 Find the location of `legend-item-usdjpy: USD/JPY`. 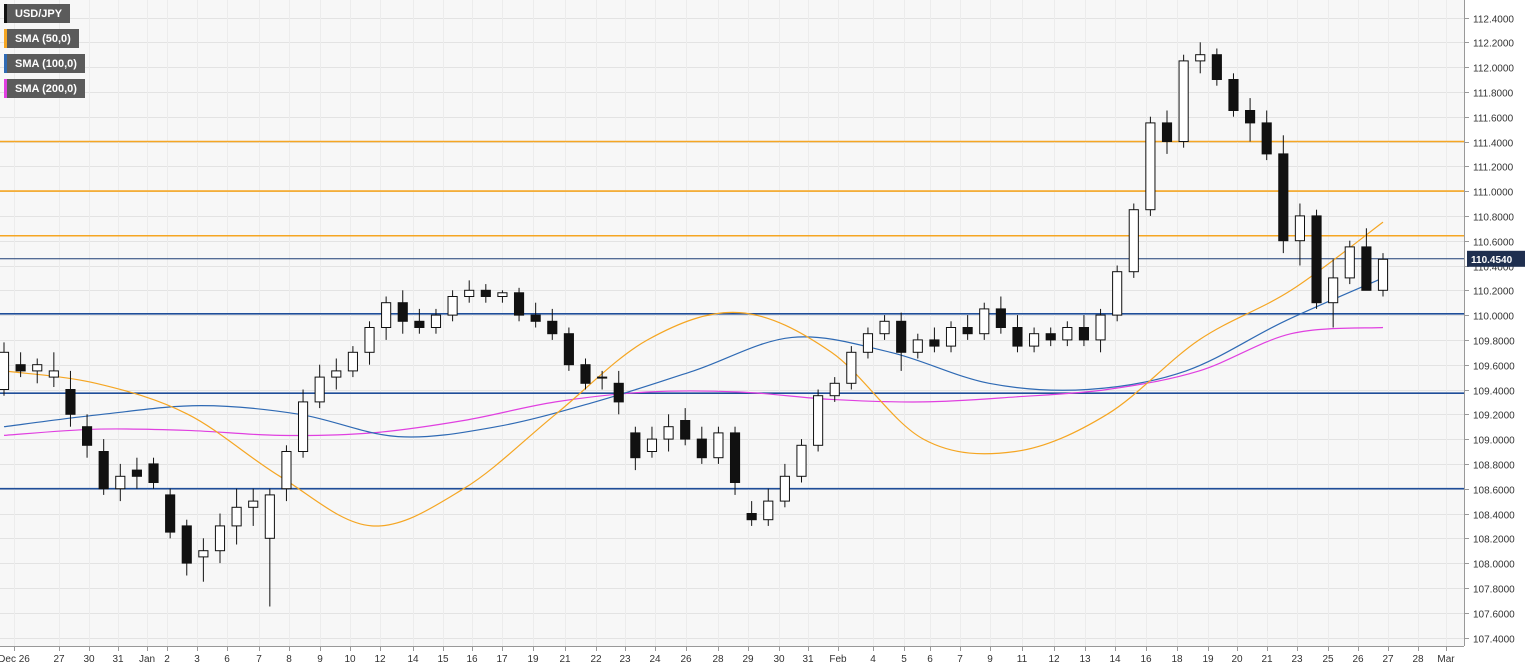

legend-item-usdjpy: USD/JPY is located at coordinates (37, 13).